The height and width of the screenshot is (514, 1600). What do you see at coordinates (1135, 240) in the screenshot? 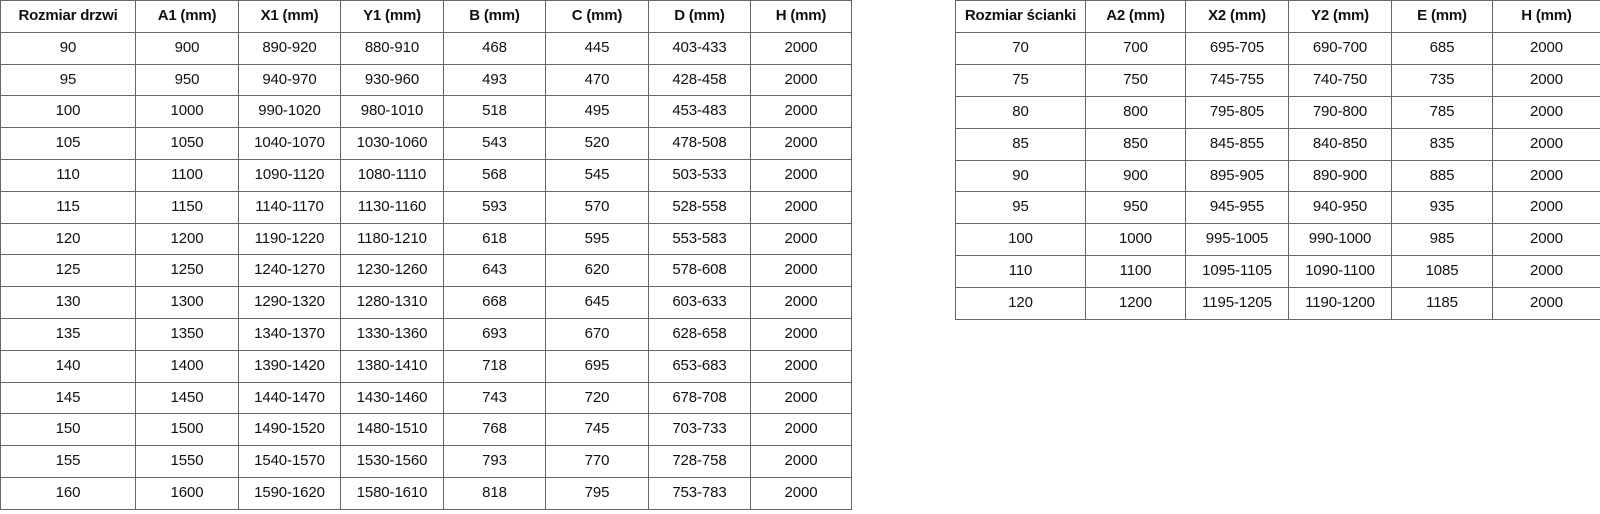
I see `wall-cell: 1000` at bounding box center [1135, 240].